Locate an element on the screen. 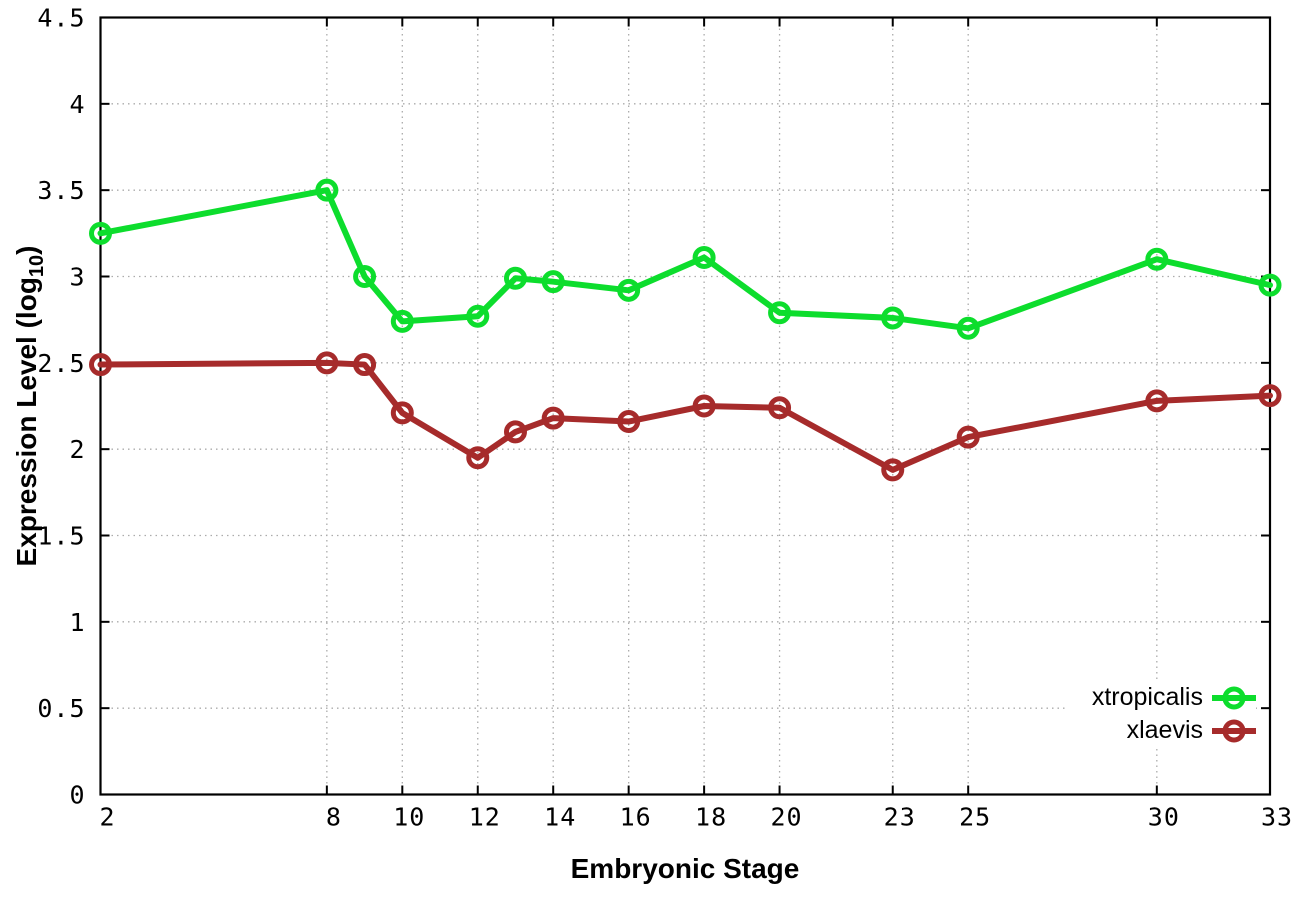  y-tick-label: 4.5 is located at coordinates (61, 18).